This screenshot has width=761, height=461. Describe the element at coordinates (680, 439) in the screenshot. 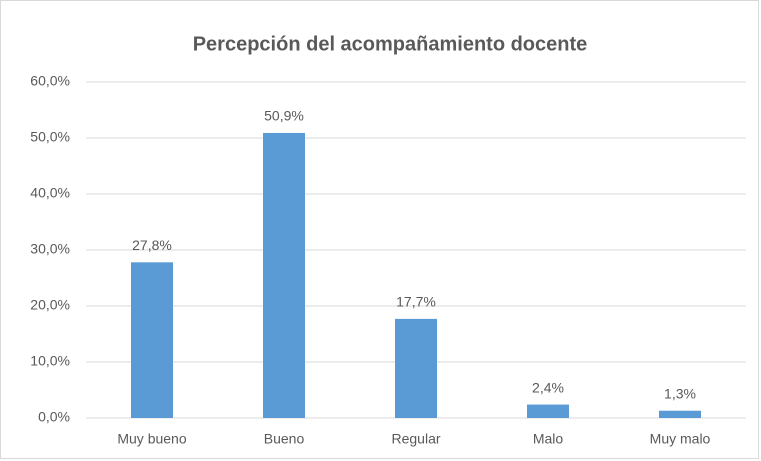

I see `x-tick-label: Muy malo` at that location.